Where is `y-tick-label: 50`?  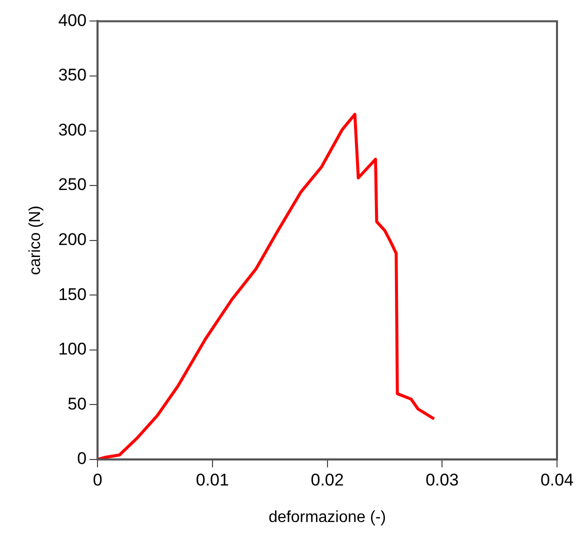
y-tick-label: 50 is located at coordinates (77, 404).